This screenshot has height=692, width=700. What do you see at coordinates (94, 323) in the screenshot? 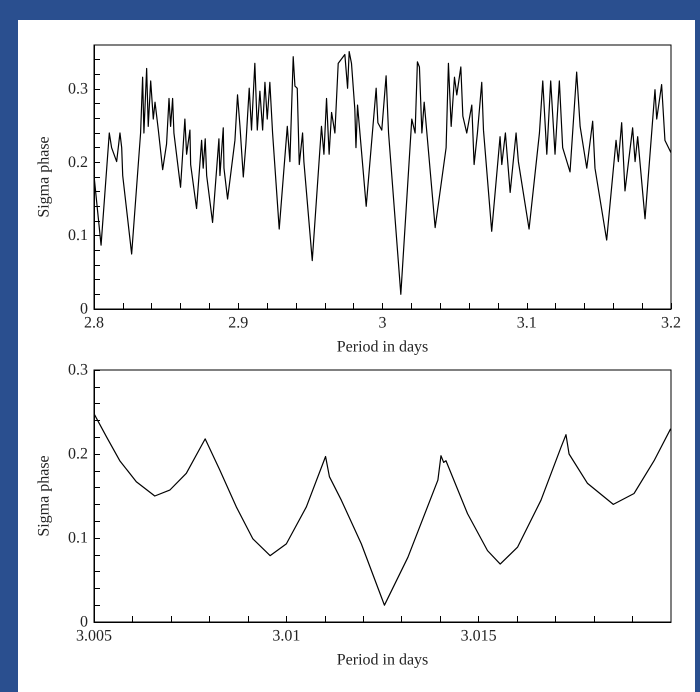
I see `x-tick-label: 2.8` at bounding box center [94, 323].